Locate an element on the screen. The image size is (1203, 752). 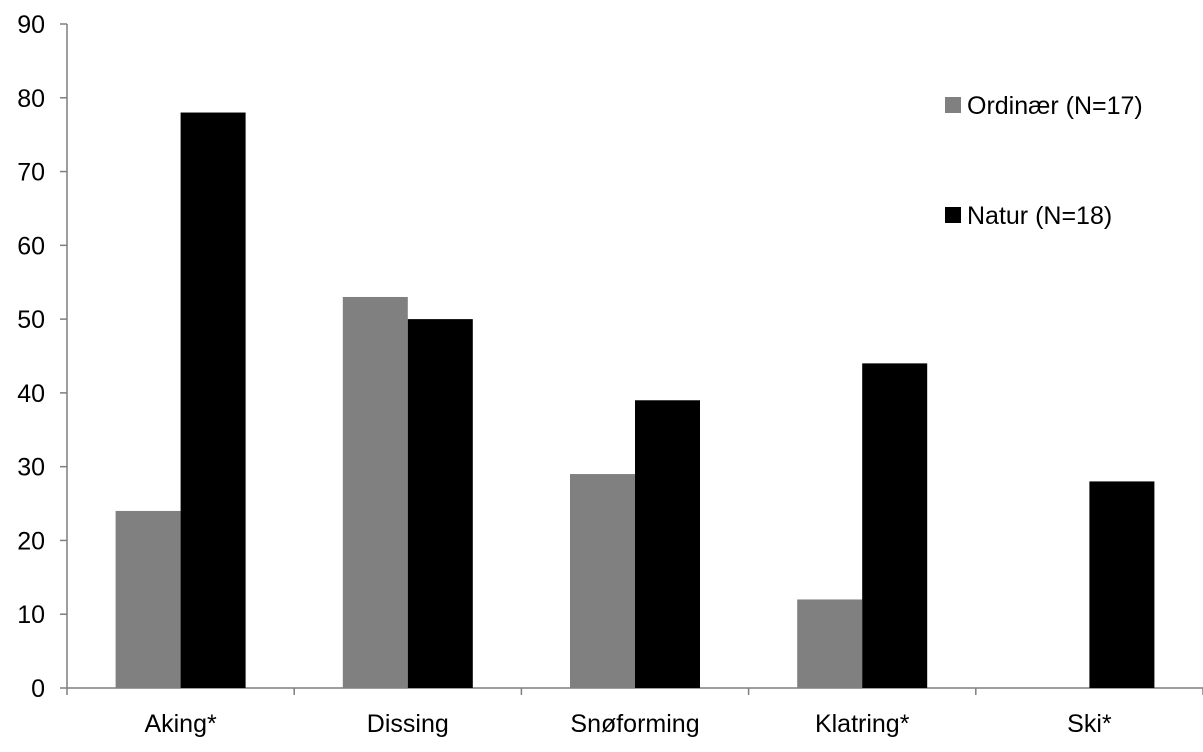
y-tick-label: 70 is located at coordinates (31, 173).